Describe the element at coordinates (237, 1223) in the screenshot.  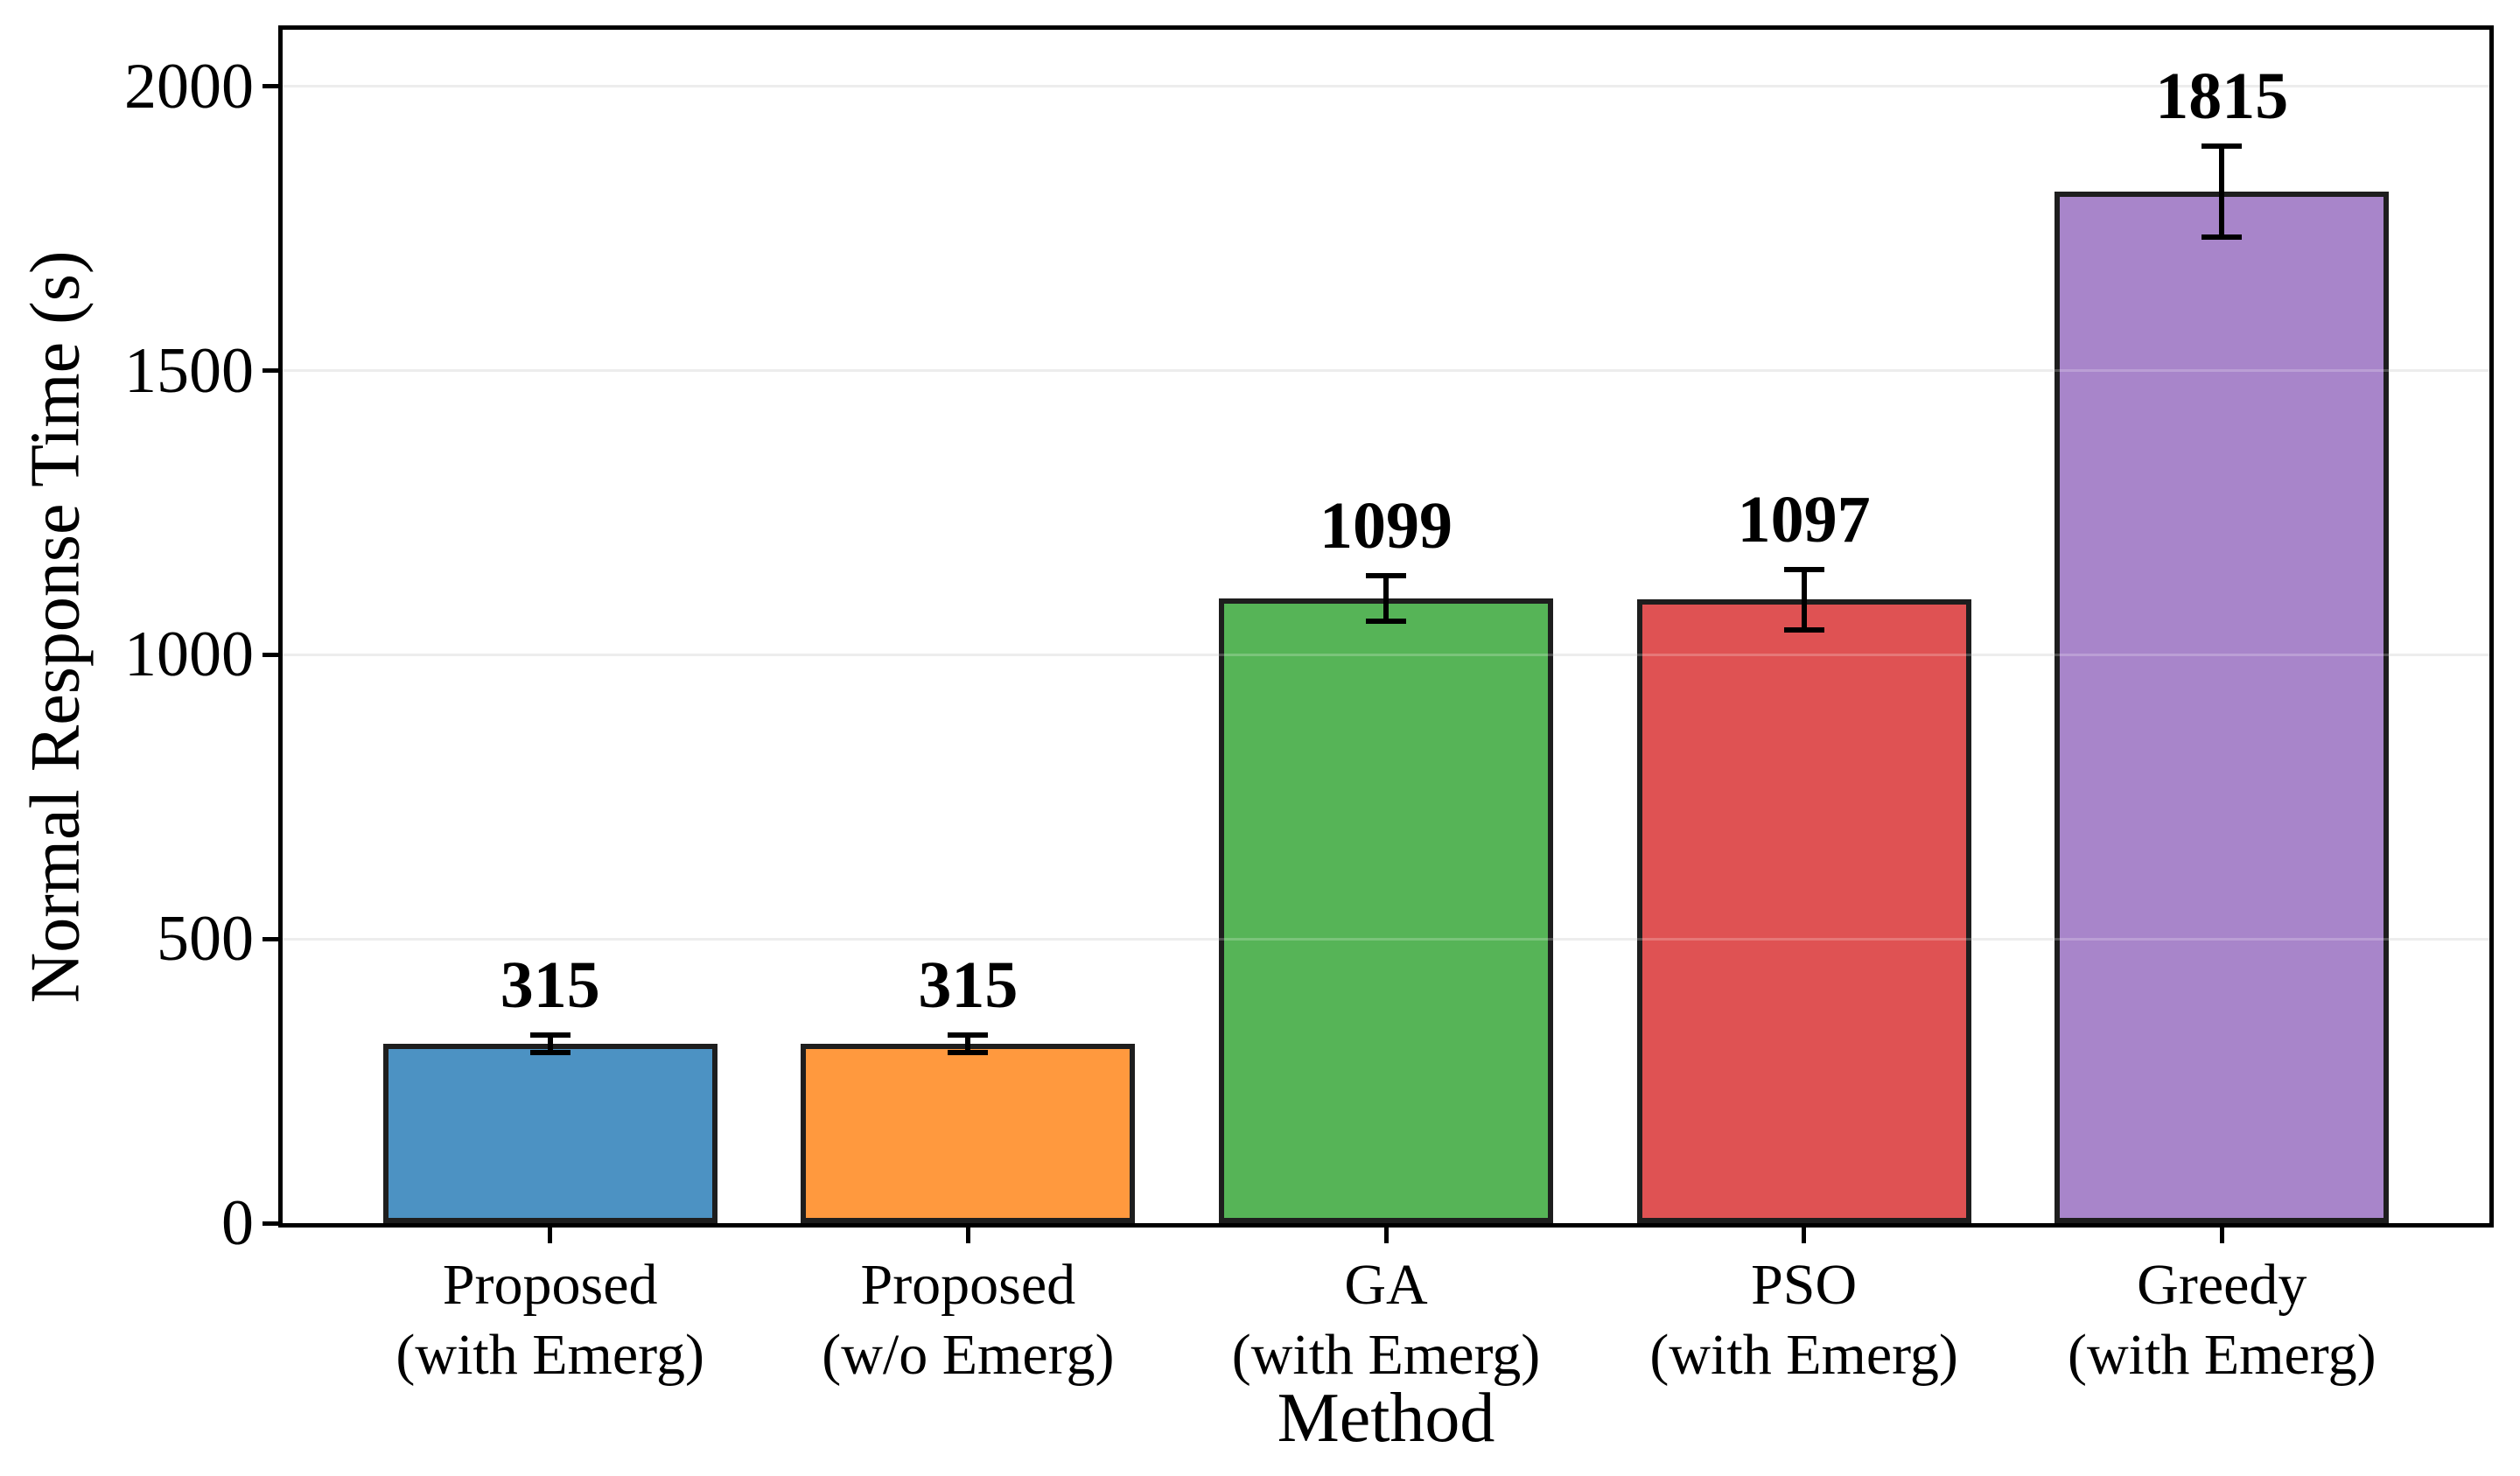
I see `y-tick-label-0: 0` at that location.